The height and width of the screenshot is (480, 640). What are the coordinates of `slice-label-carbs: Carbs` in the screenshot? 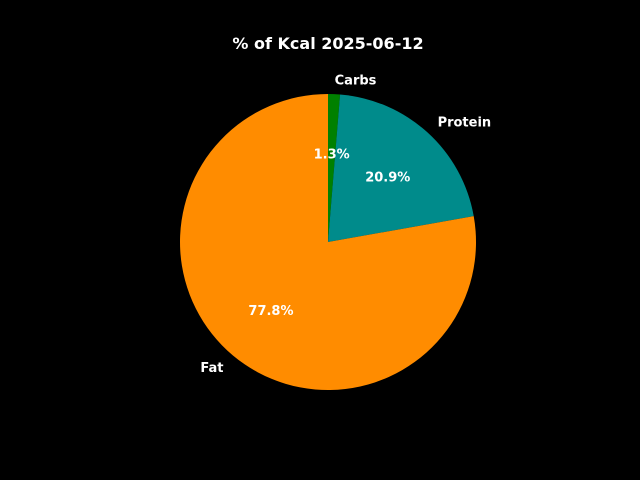 It's located at (356, 80).